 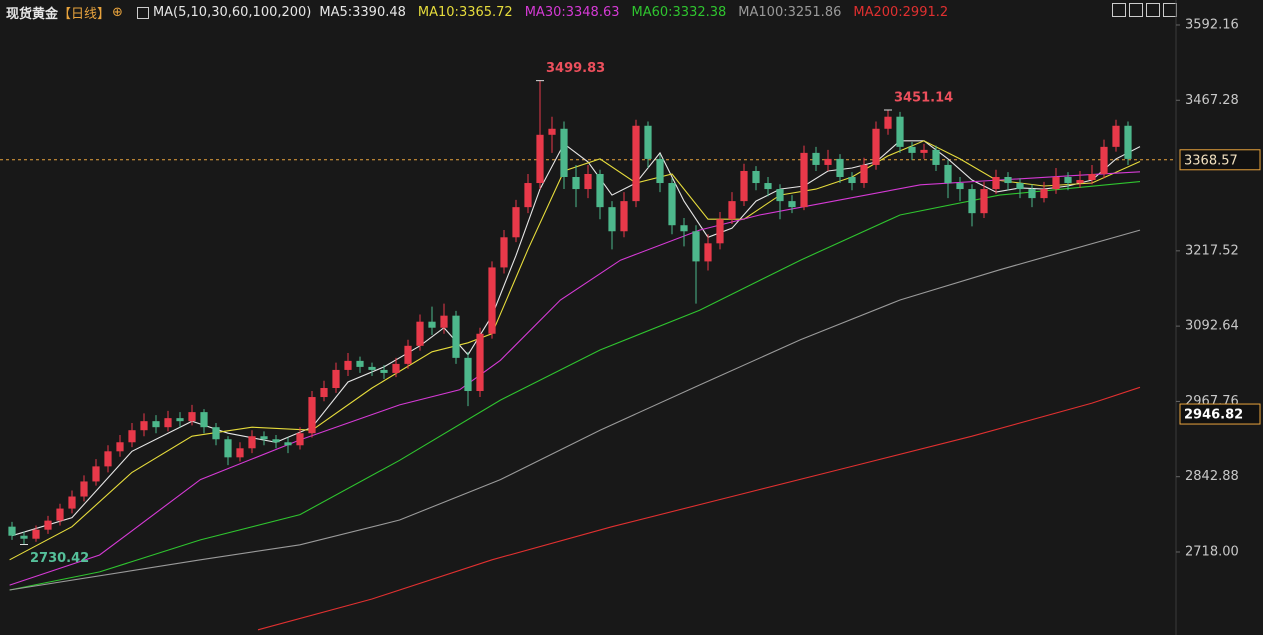 I want to click on annotation: 3499.83, so click(x=575, y=68).